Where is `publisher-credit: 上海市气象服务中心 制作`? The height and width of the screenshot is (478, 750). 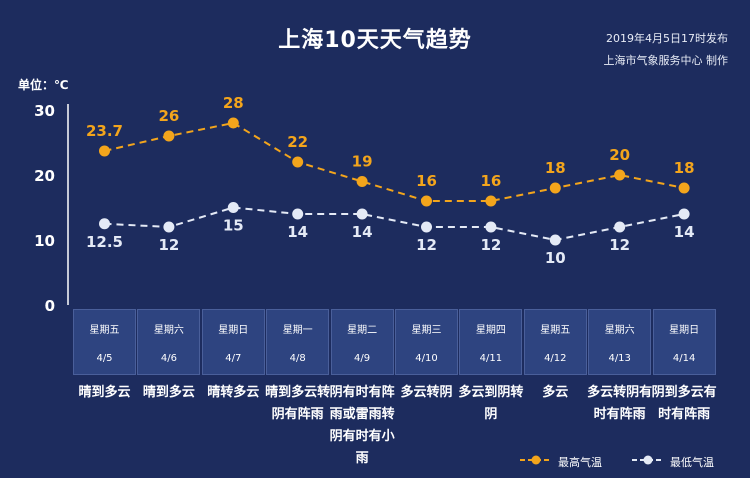
publisher-credit: 上海市气象服务中心 制作 is located at coordinates (666, 60).